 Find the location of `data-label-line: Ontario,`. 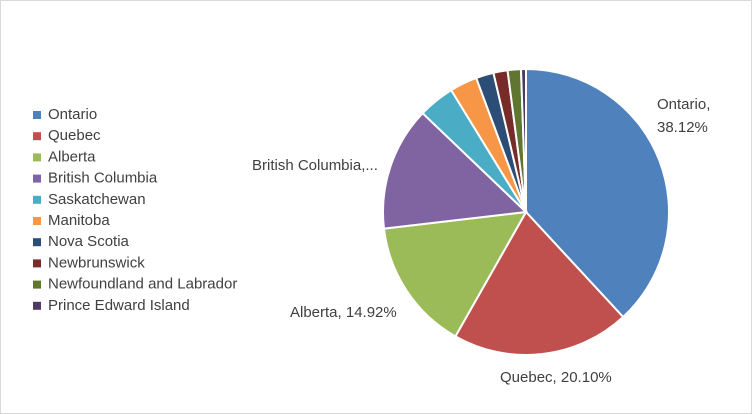

data-label-line: Ontario, is located at coordinates (683, 104).